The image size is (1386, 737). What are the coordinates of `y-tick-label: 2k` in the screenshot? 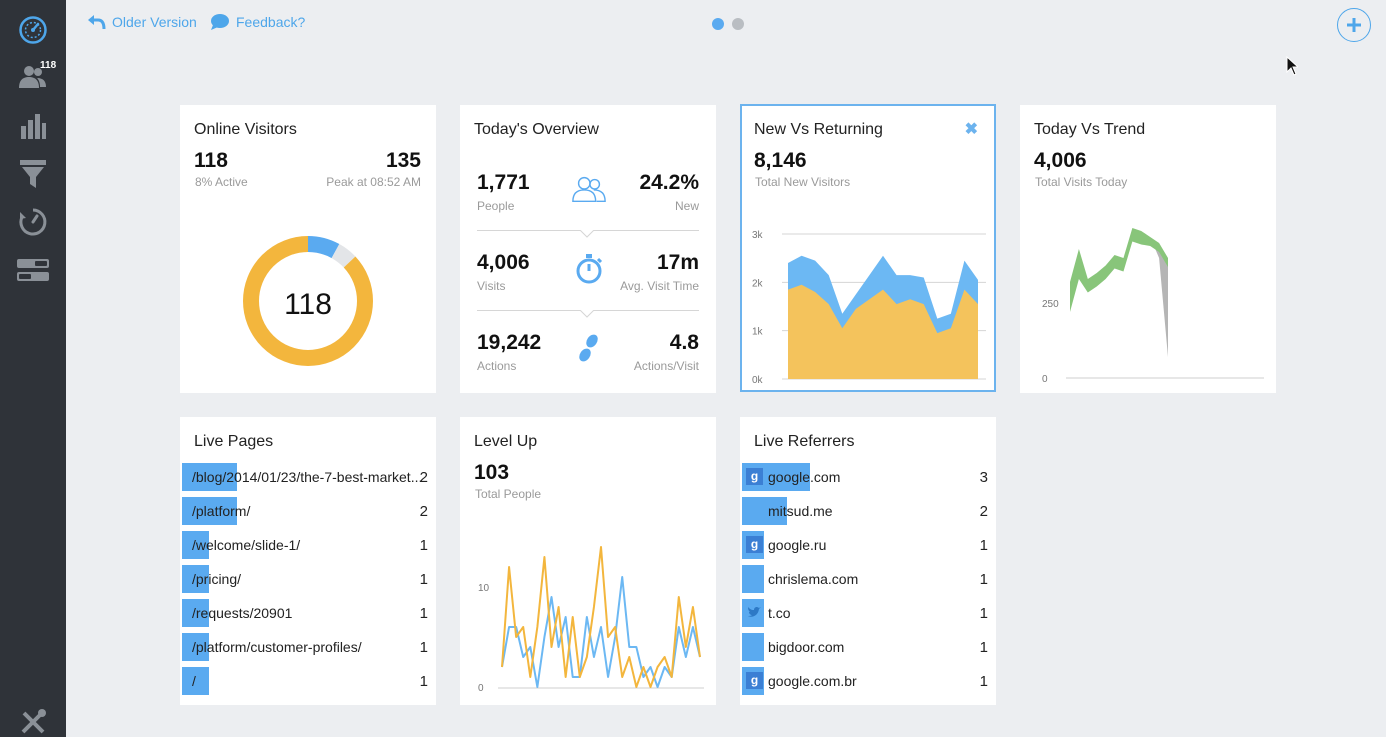 It's located at (758, 283).